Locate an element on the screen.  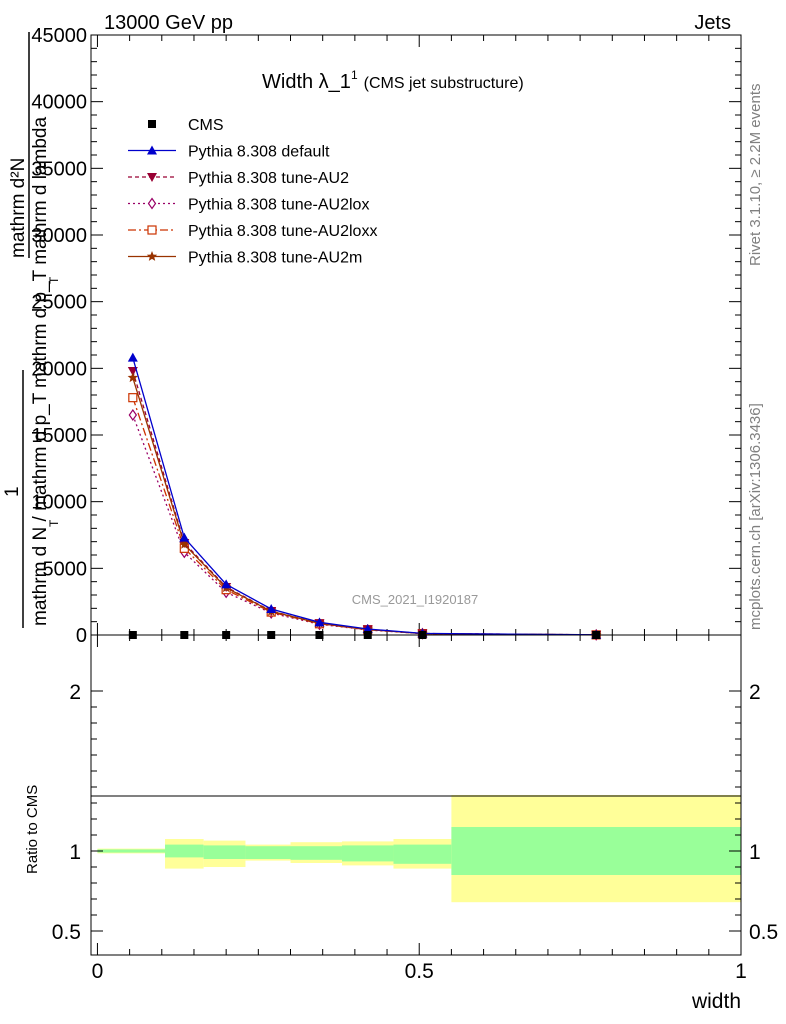
ylabel-numerator: mathrm d²N is located at coordinates (18, 208).